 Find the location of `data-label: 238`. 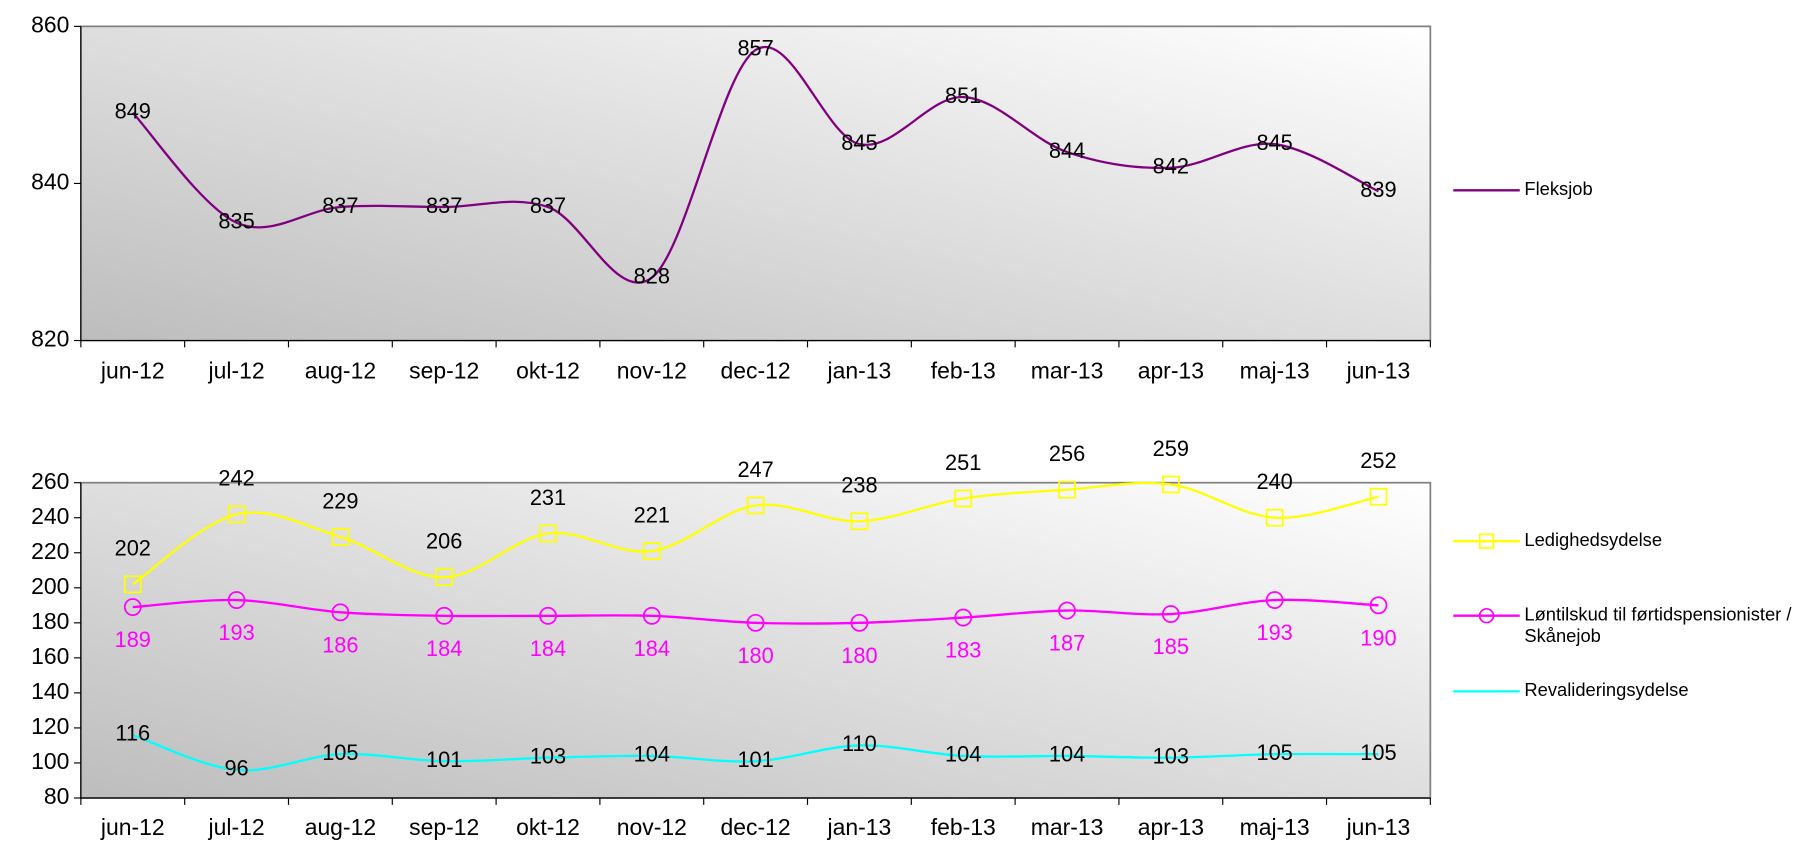

data-label: 238 is located at coordinates (859, 485).